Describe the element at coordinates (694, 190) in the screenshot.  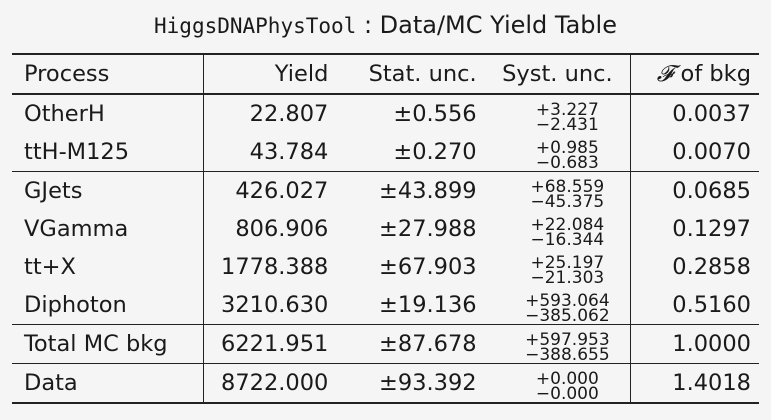
I see `cell-fraction: 0.0685` at that location.